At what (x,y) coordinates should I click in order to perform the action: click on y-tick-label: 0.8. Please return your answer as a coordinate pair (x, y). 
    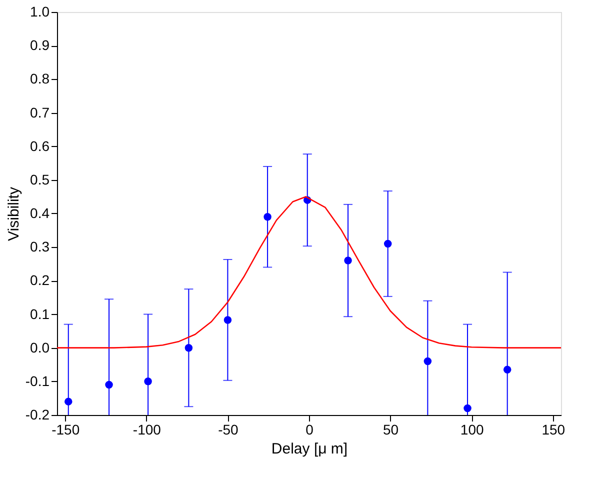
    Looking at the image, I should click on (40, 78).